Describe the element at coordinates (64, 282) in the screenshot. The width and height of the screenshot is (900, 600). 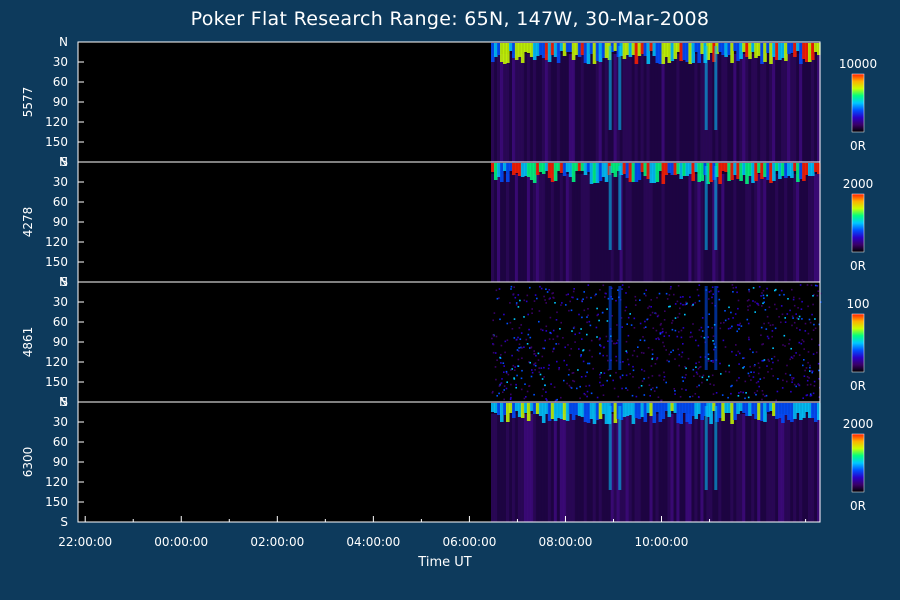
I see `y-tick-label: S` at that location.